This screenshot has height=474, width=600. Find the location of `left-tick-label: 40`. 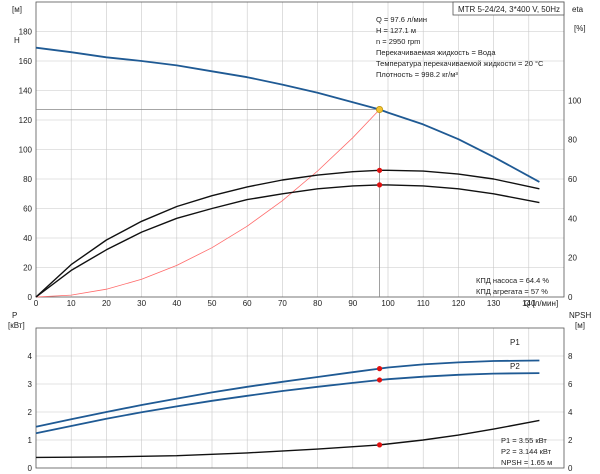

left-tick-label: 40 is located at coordinates (27, 238).